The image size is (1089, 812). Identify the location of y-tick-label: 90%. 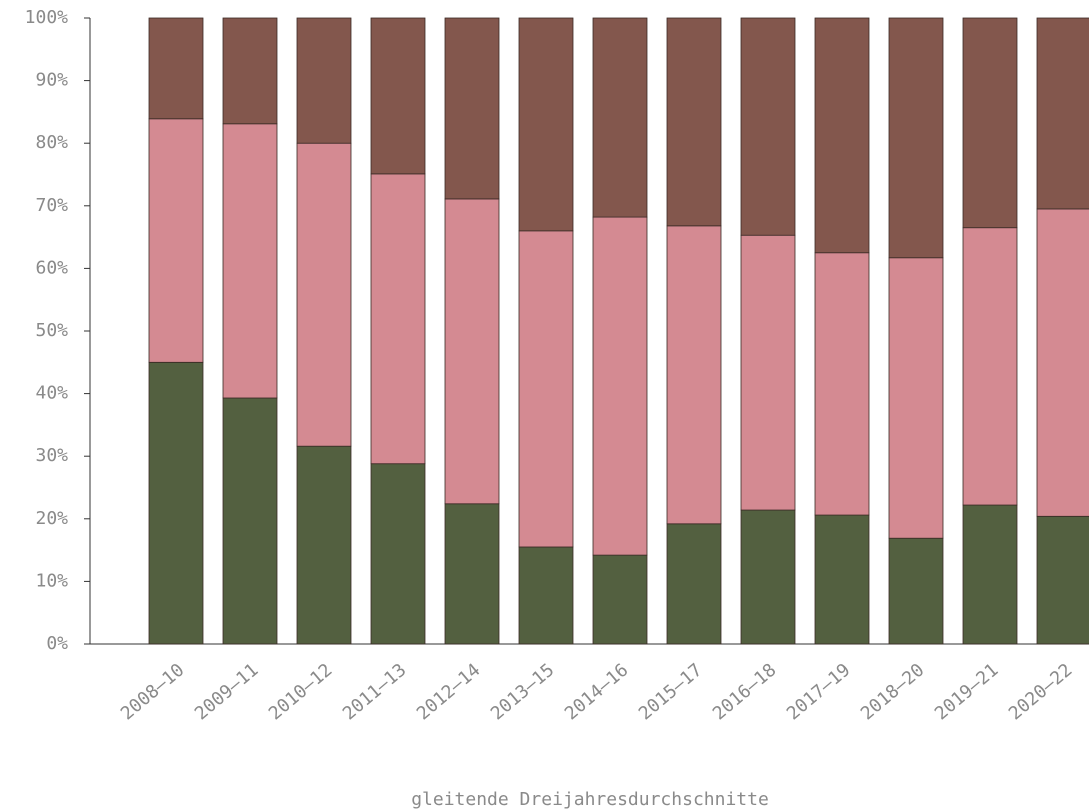
(51, 80).